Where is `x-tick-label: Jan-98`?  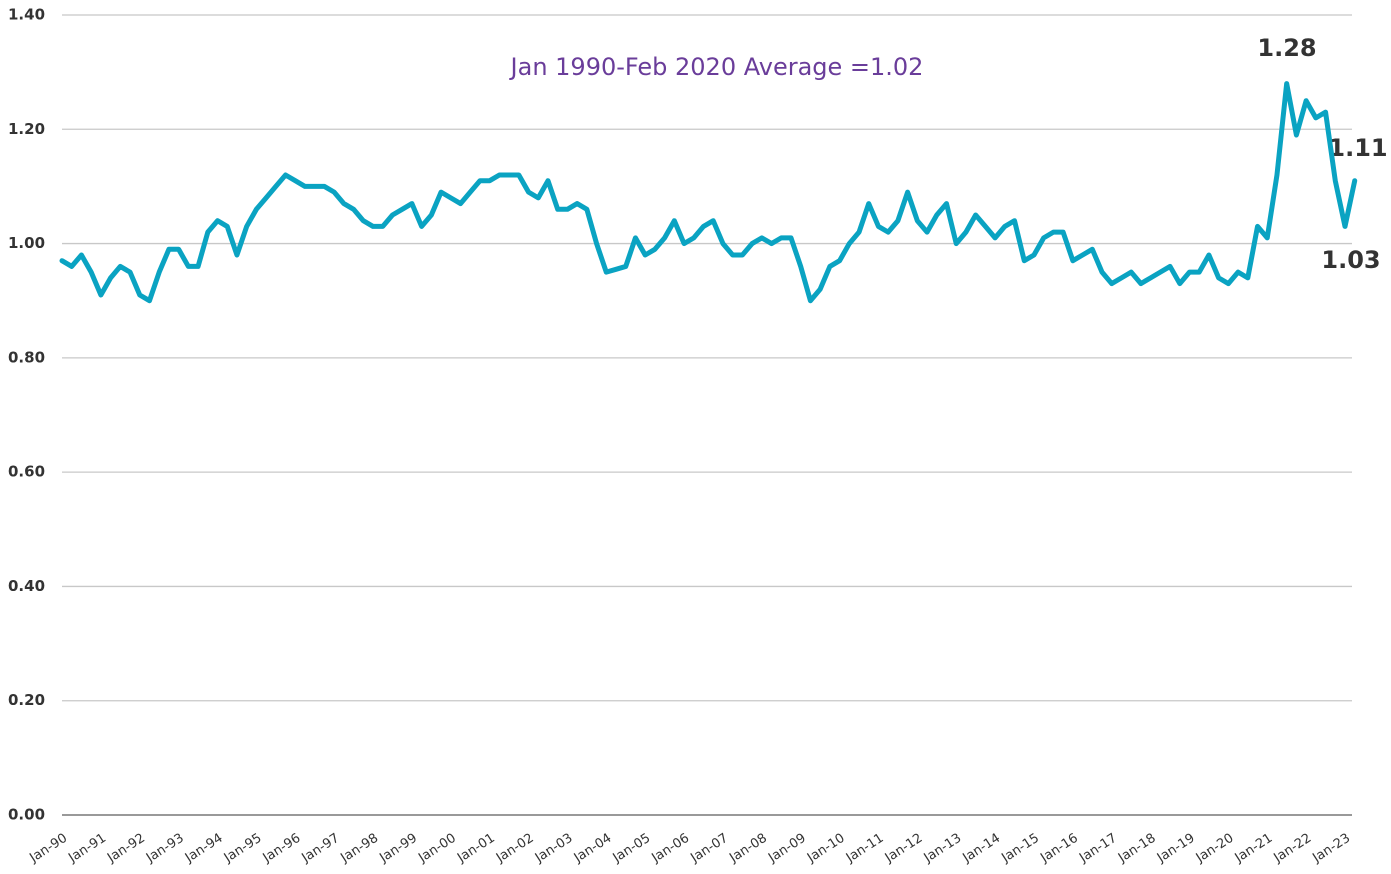
x-tick-label: Jan-98 is located at coordinates (359, 849).